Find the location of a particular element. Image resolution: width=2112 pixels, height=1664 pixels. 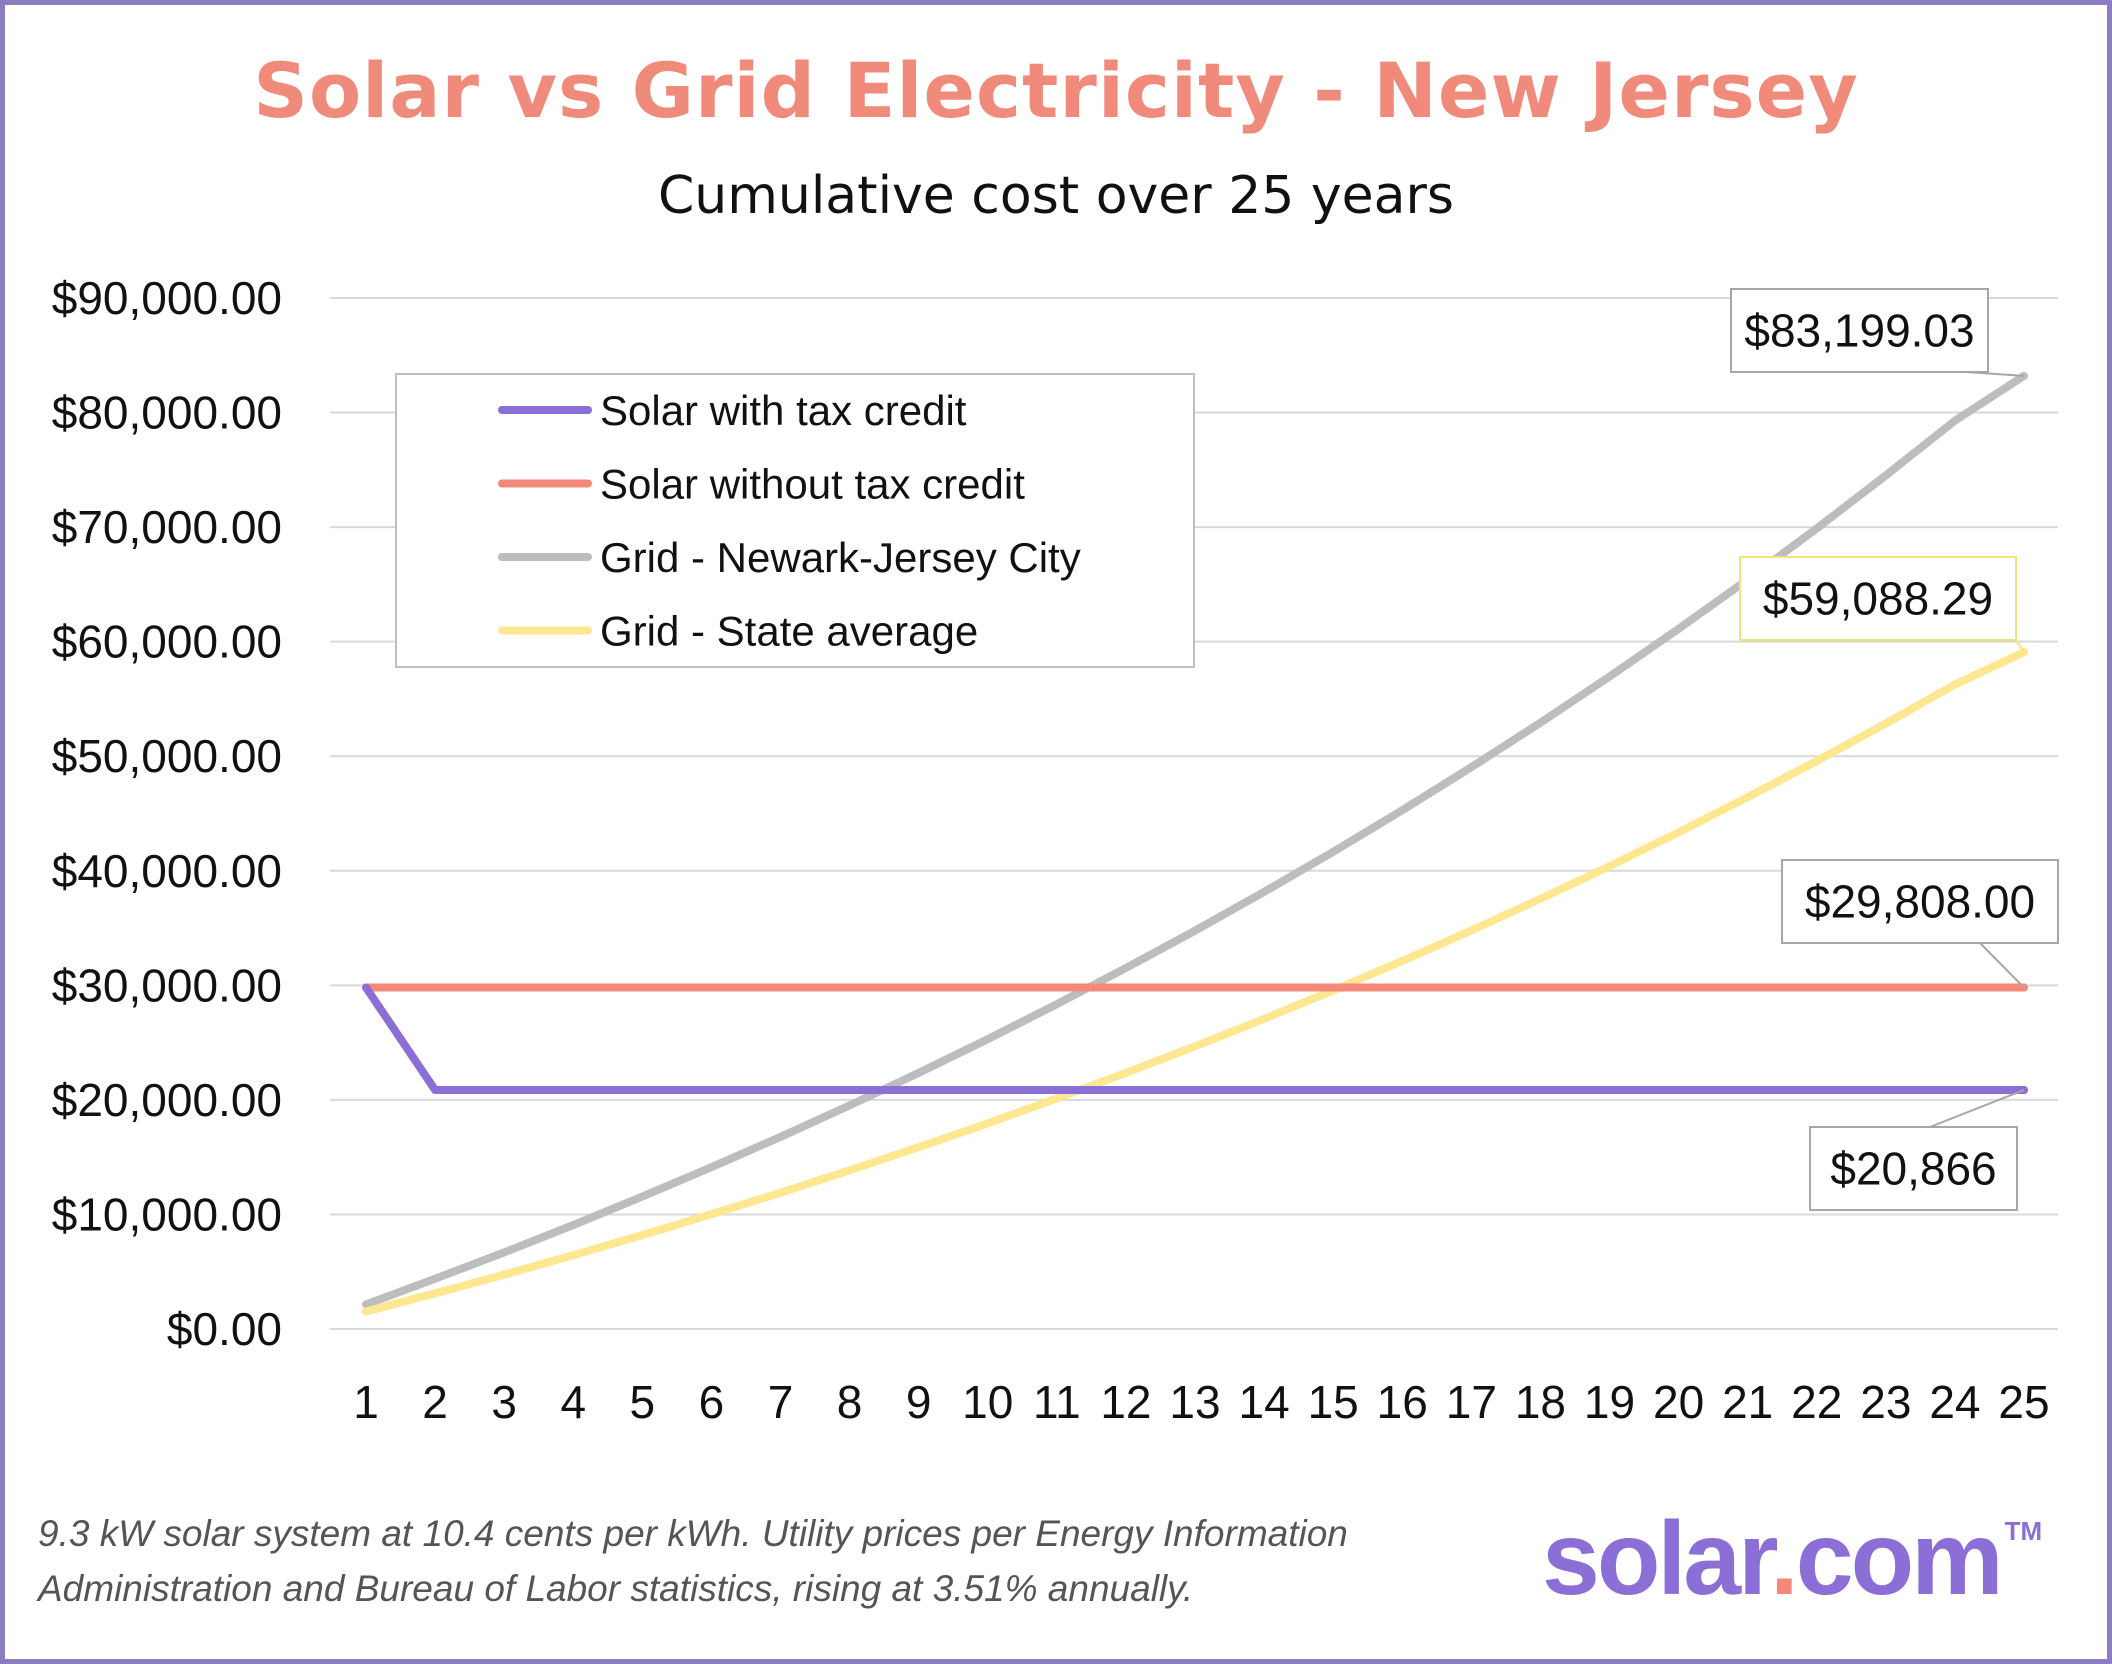

y-tick-label: $10,000.00 is located at coordinates (167, 1214).